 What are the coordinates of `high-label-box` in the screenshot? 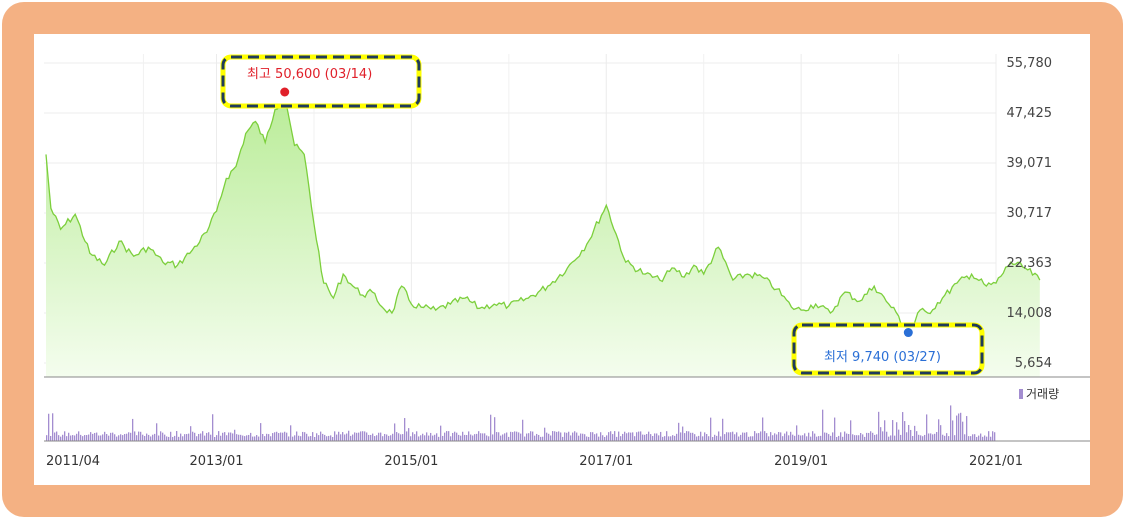 It's located at (321, 81).